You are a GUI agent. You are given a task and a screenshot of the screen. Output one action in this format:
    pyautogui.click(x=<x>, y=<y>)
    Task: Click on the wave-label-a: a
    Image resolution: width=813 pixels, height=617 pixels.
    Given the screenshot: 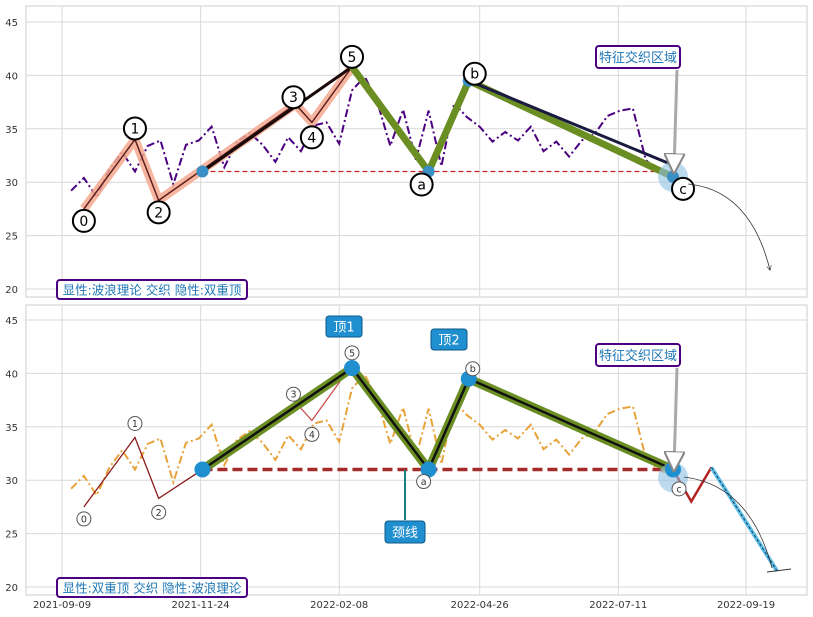 What is the action you would take?
    pyautogui.click(x=421, y=186)
    